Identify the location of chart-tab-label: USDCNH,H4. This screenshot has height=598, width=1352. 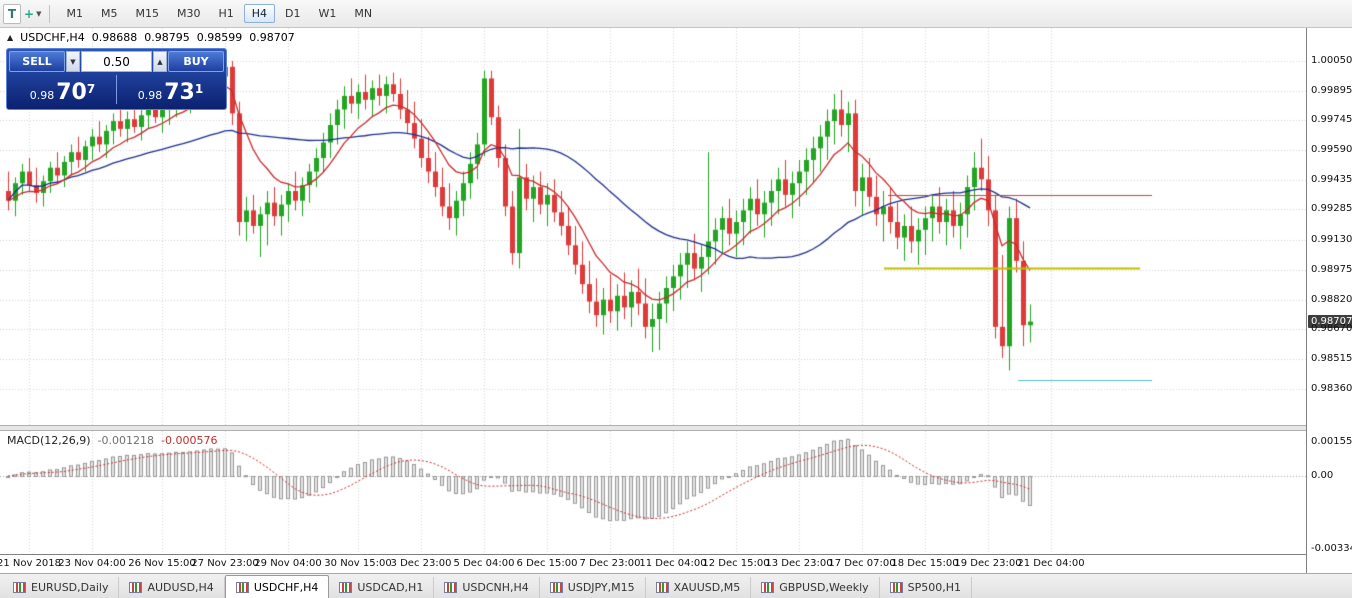
(495, 587).